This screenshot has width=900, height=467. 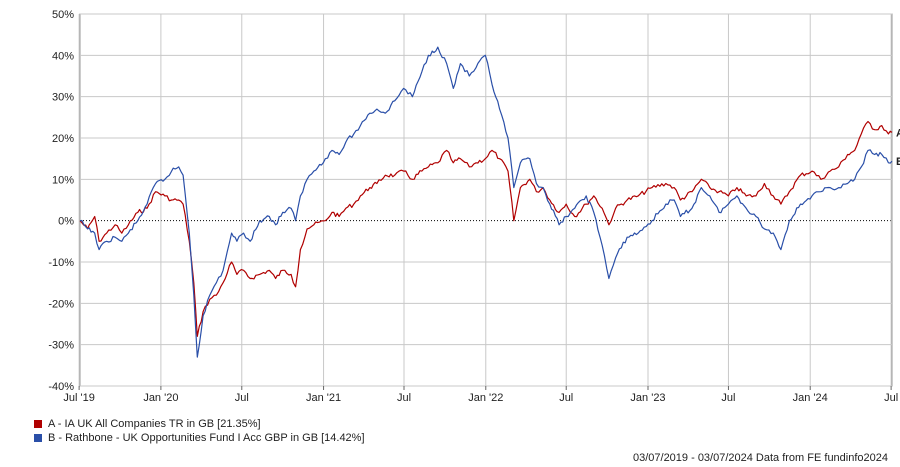 What do you see at coordinates (38, 424) in the screenshot?
I see `legend-swatch-a` at bounding box center [38, 424].